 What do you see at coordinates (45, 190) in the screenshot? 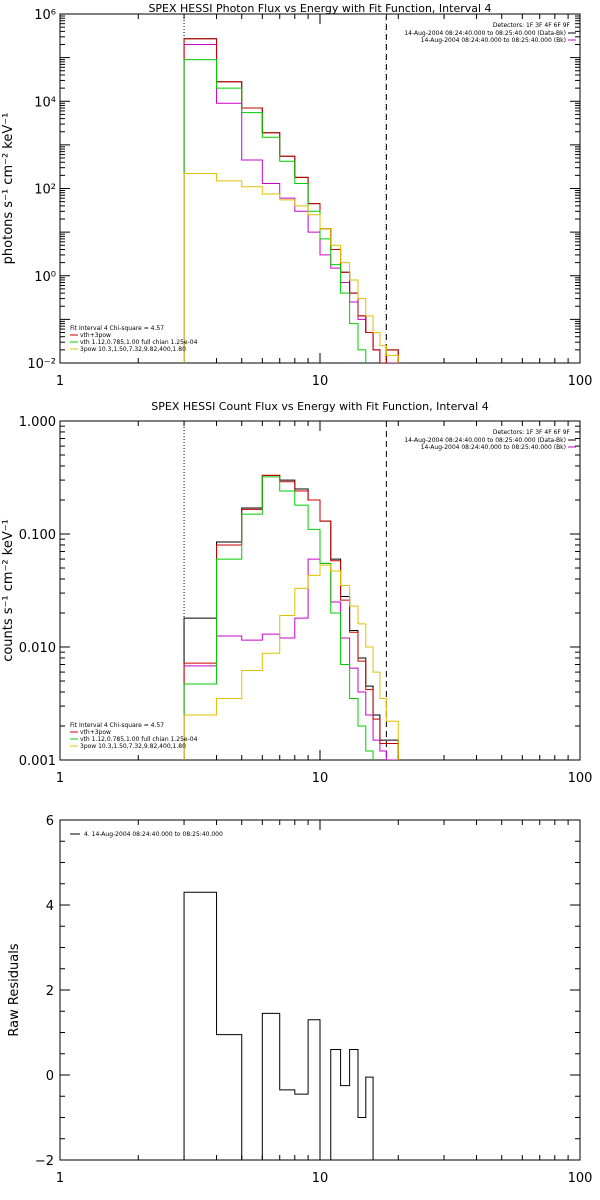
I see `y-tick-label: 10²` at bounding box center [45, 190].